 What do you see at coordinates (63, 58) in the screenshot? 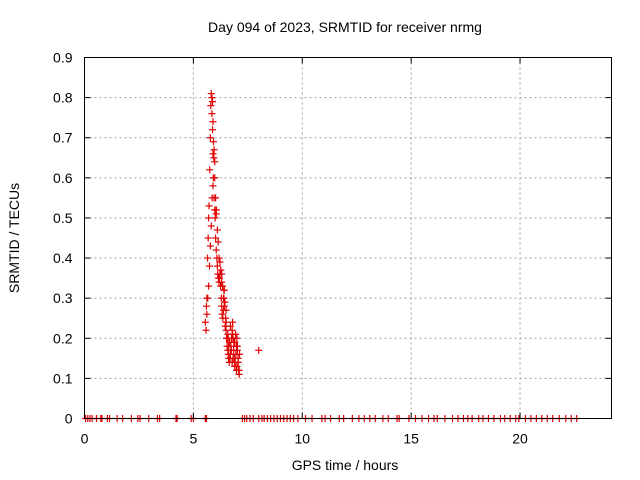
I see `y-tick-label: 0.9` at bounding box center [63, 58].